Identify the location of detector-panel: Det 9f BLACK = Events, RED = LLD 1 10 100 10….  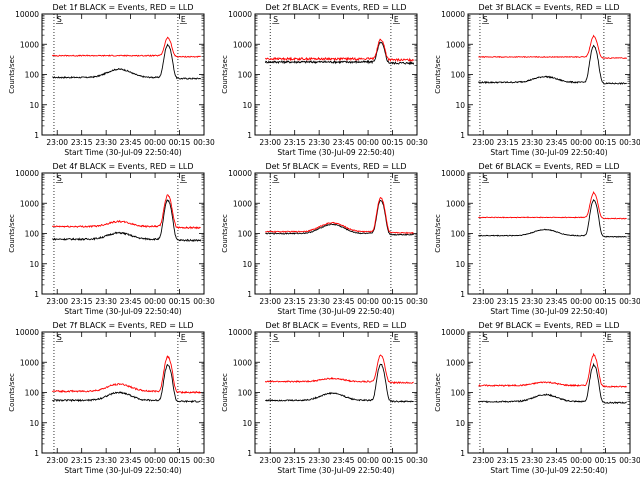
(537, 398).